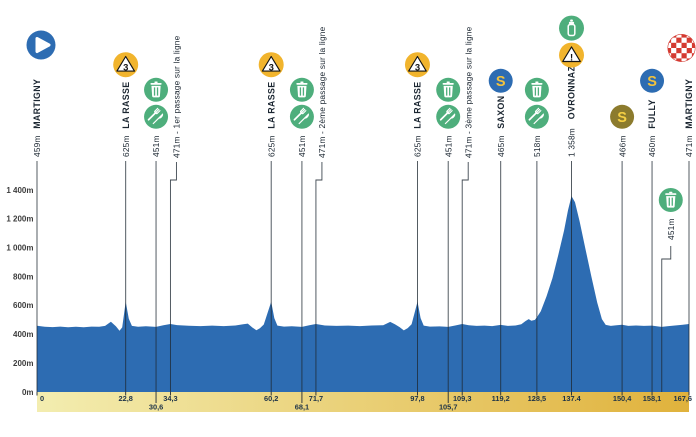 The image size is (696, 437). I want to click on danger-icon: !, so click(572, 55).